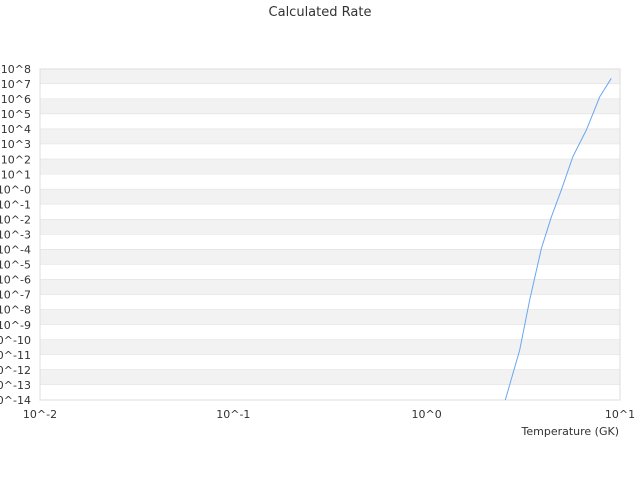  Describe the element at coordinates (15, 265) in the screenshot. I see `y-tick-label: 10^-5` at that location.